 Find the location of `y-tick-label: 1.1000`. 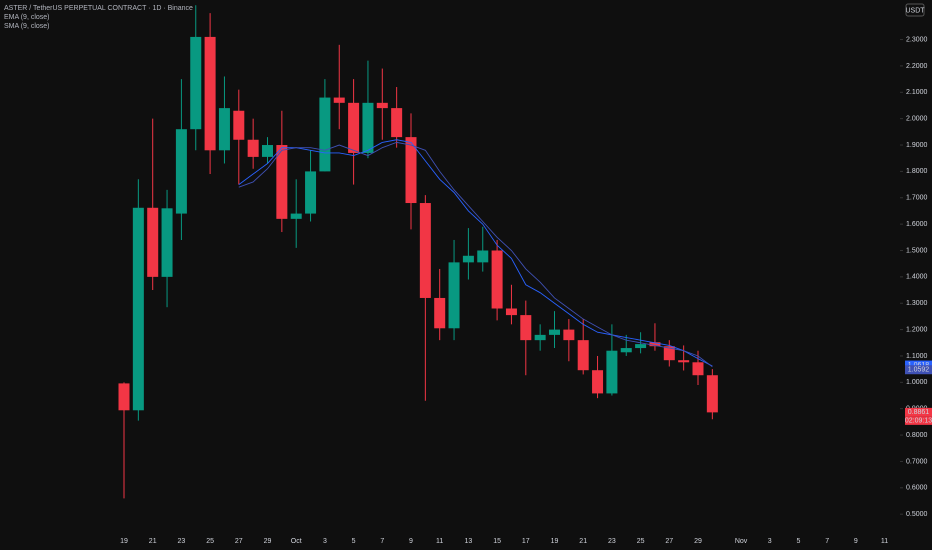

y-tick-label: 1.1000 is located at coordinates (917, 356).